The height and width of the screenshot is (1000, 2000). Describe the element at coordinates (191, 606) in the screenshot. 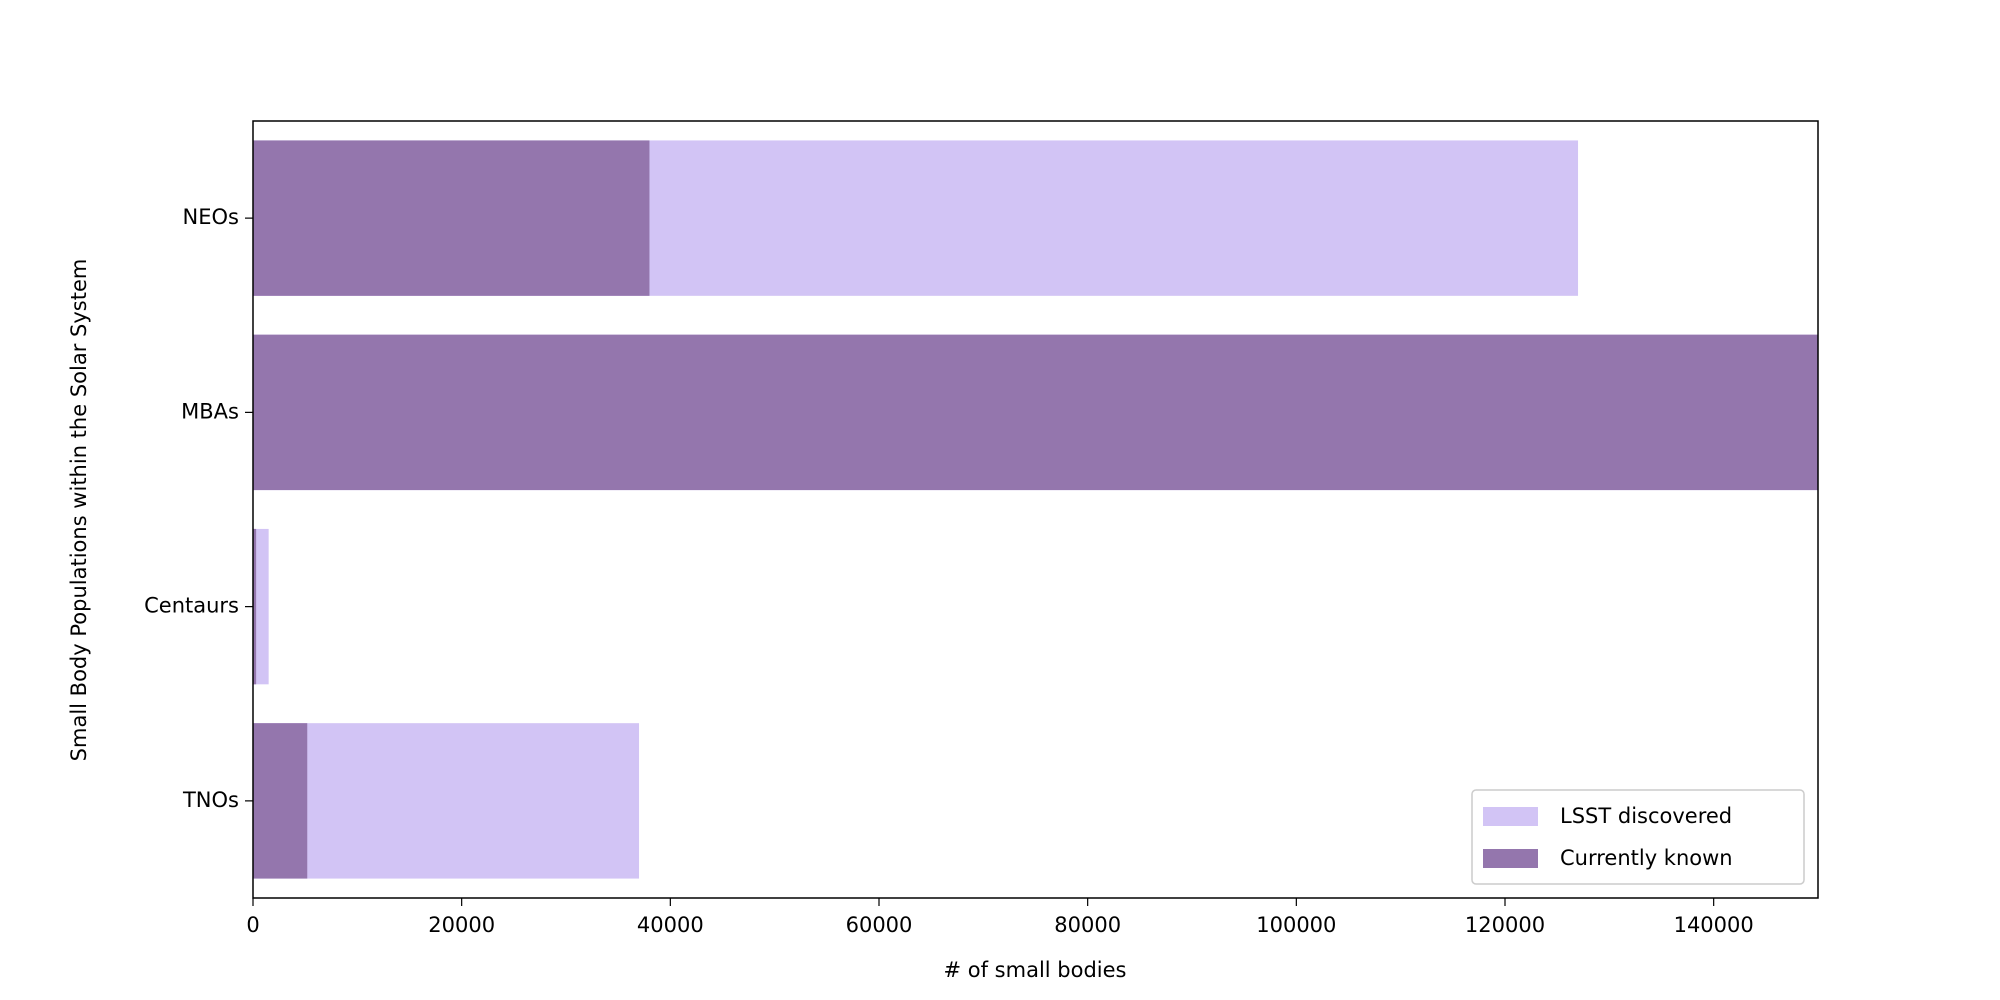

I see `y-tick-label: Centaurs` at that location.